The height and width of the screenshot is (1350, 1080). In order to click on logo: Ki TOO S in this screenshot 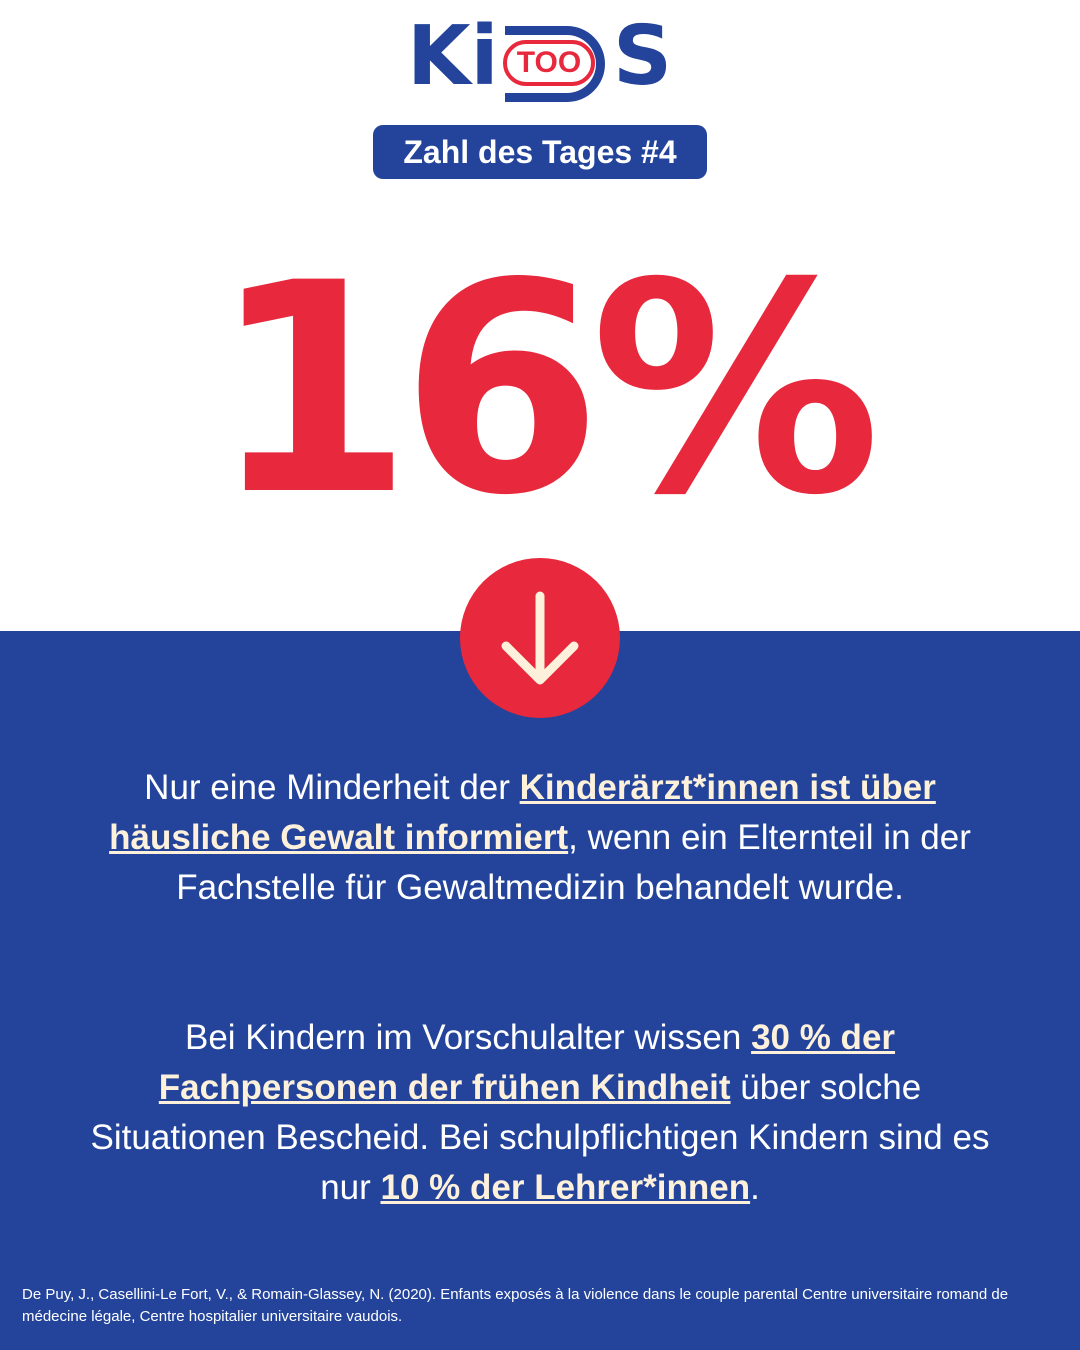, I will do `click(540, 57)`.